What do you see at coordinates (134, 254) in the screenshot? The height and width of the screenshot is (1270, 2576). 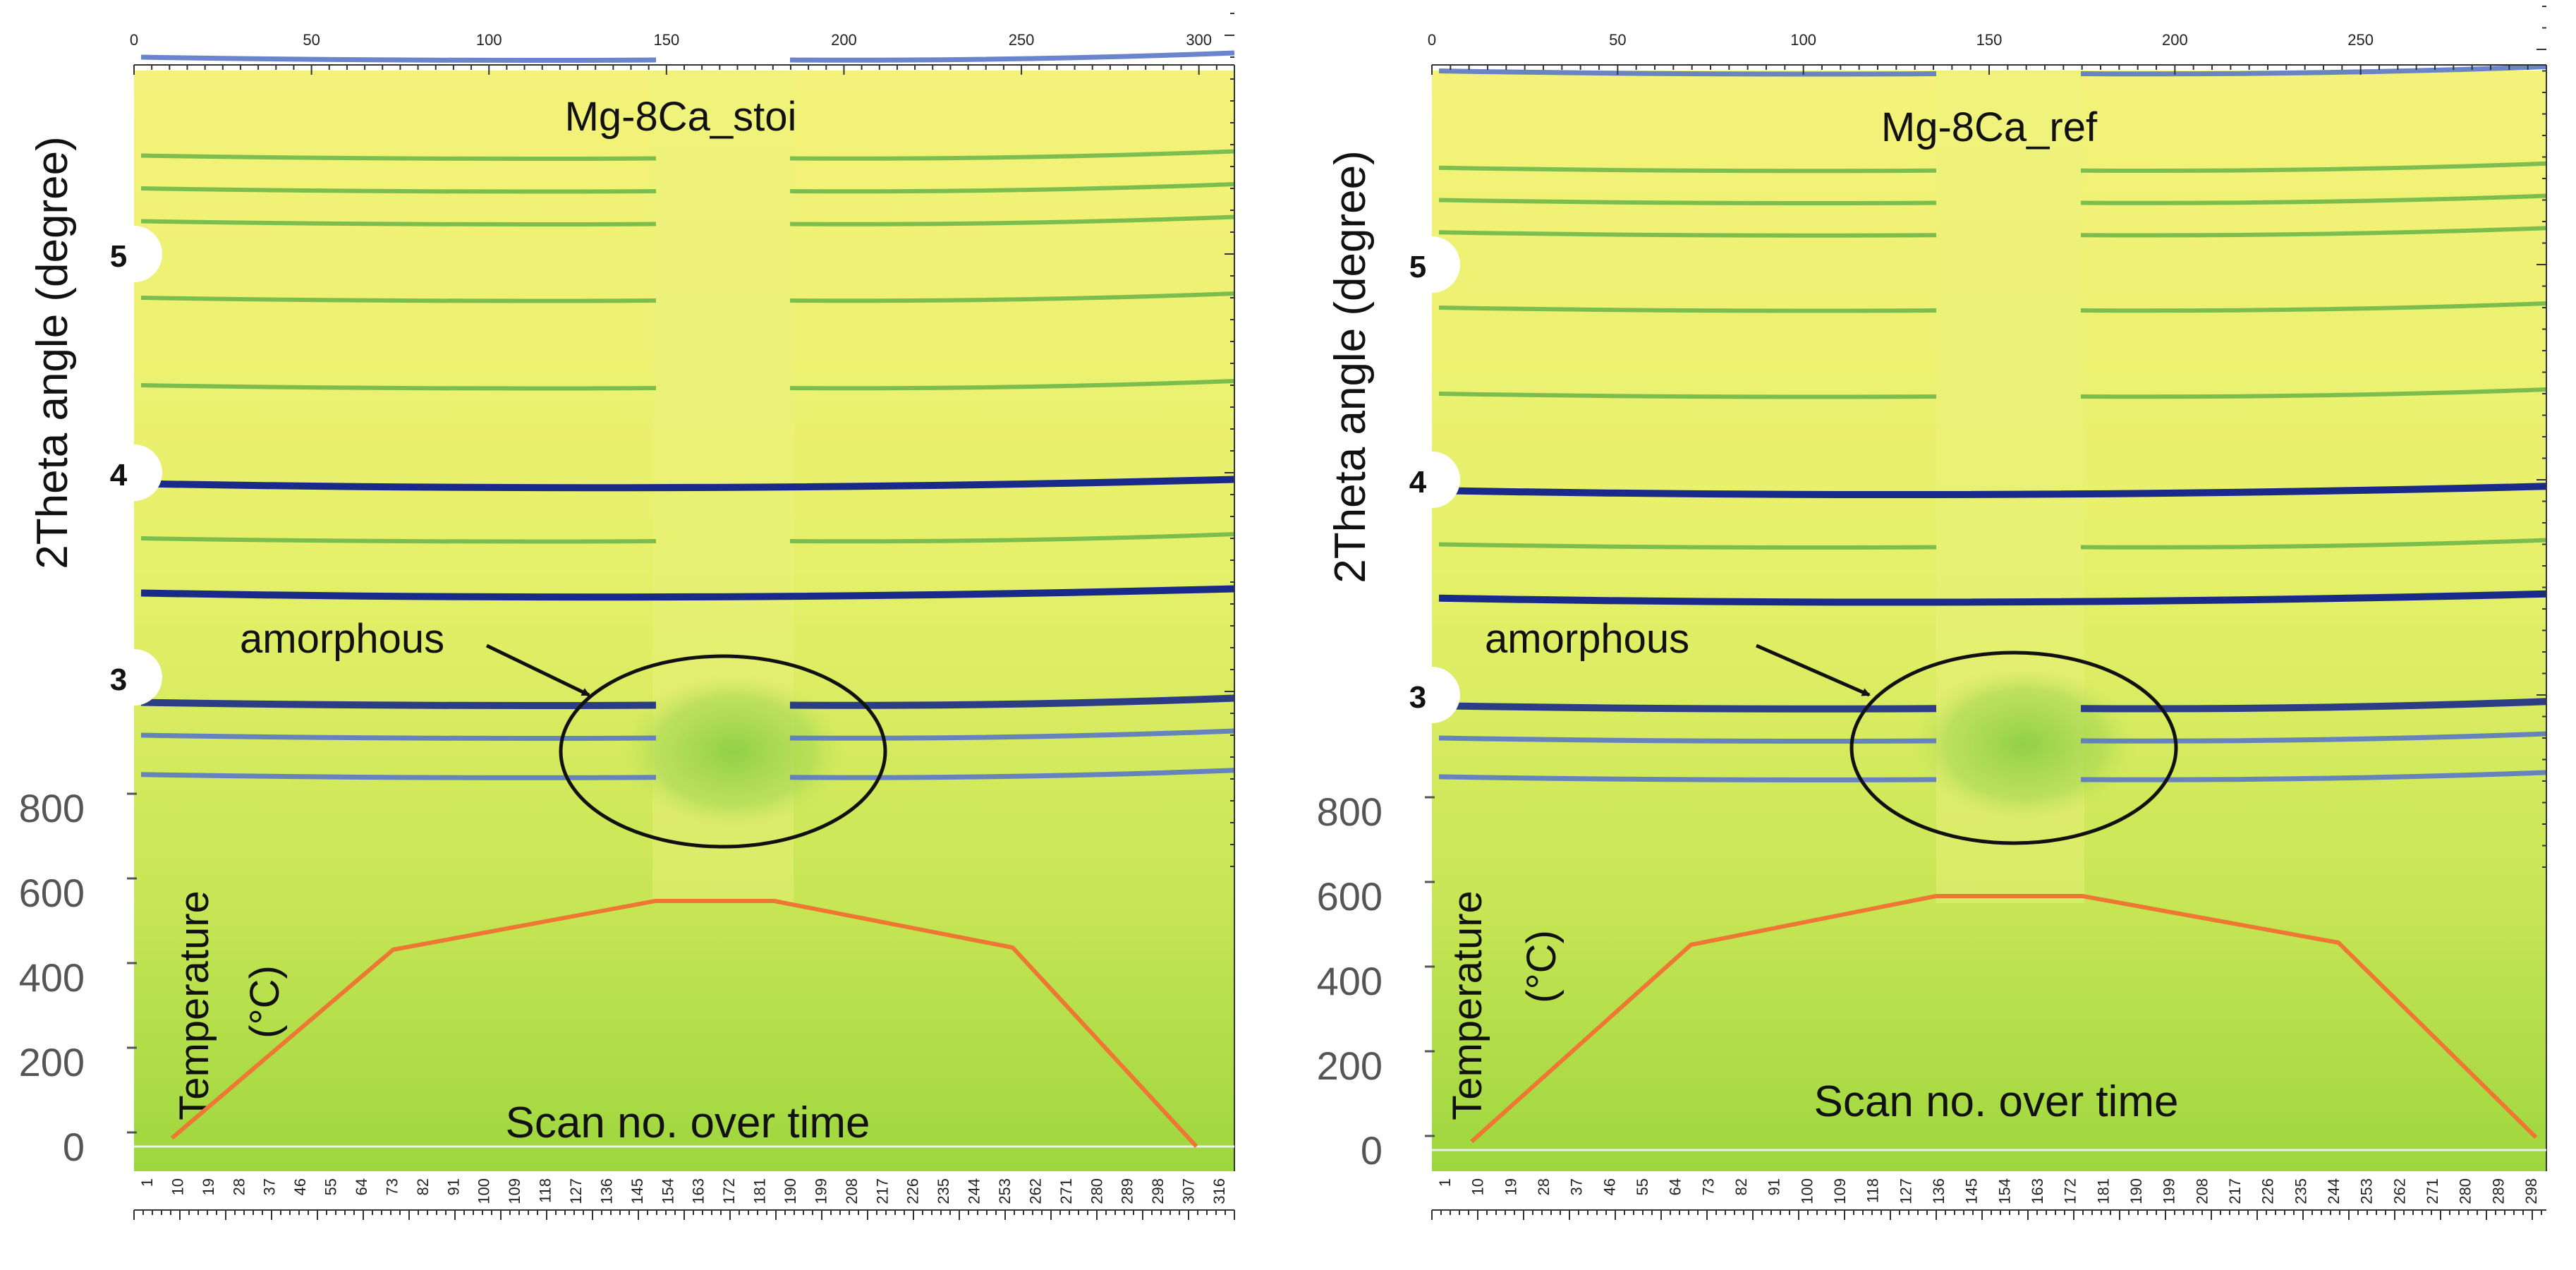 I see `y-tick-5: 5` at bounding box center [134, 254].